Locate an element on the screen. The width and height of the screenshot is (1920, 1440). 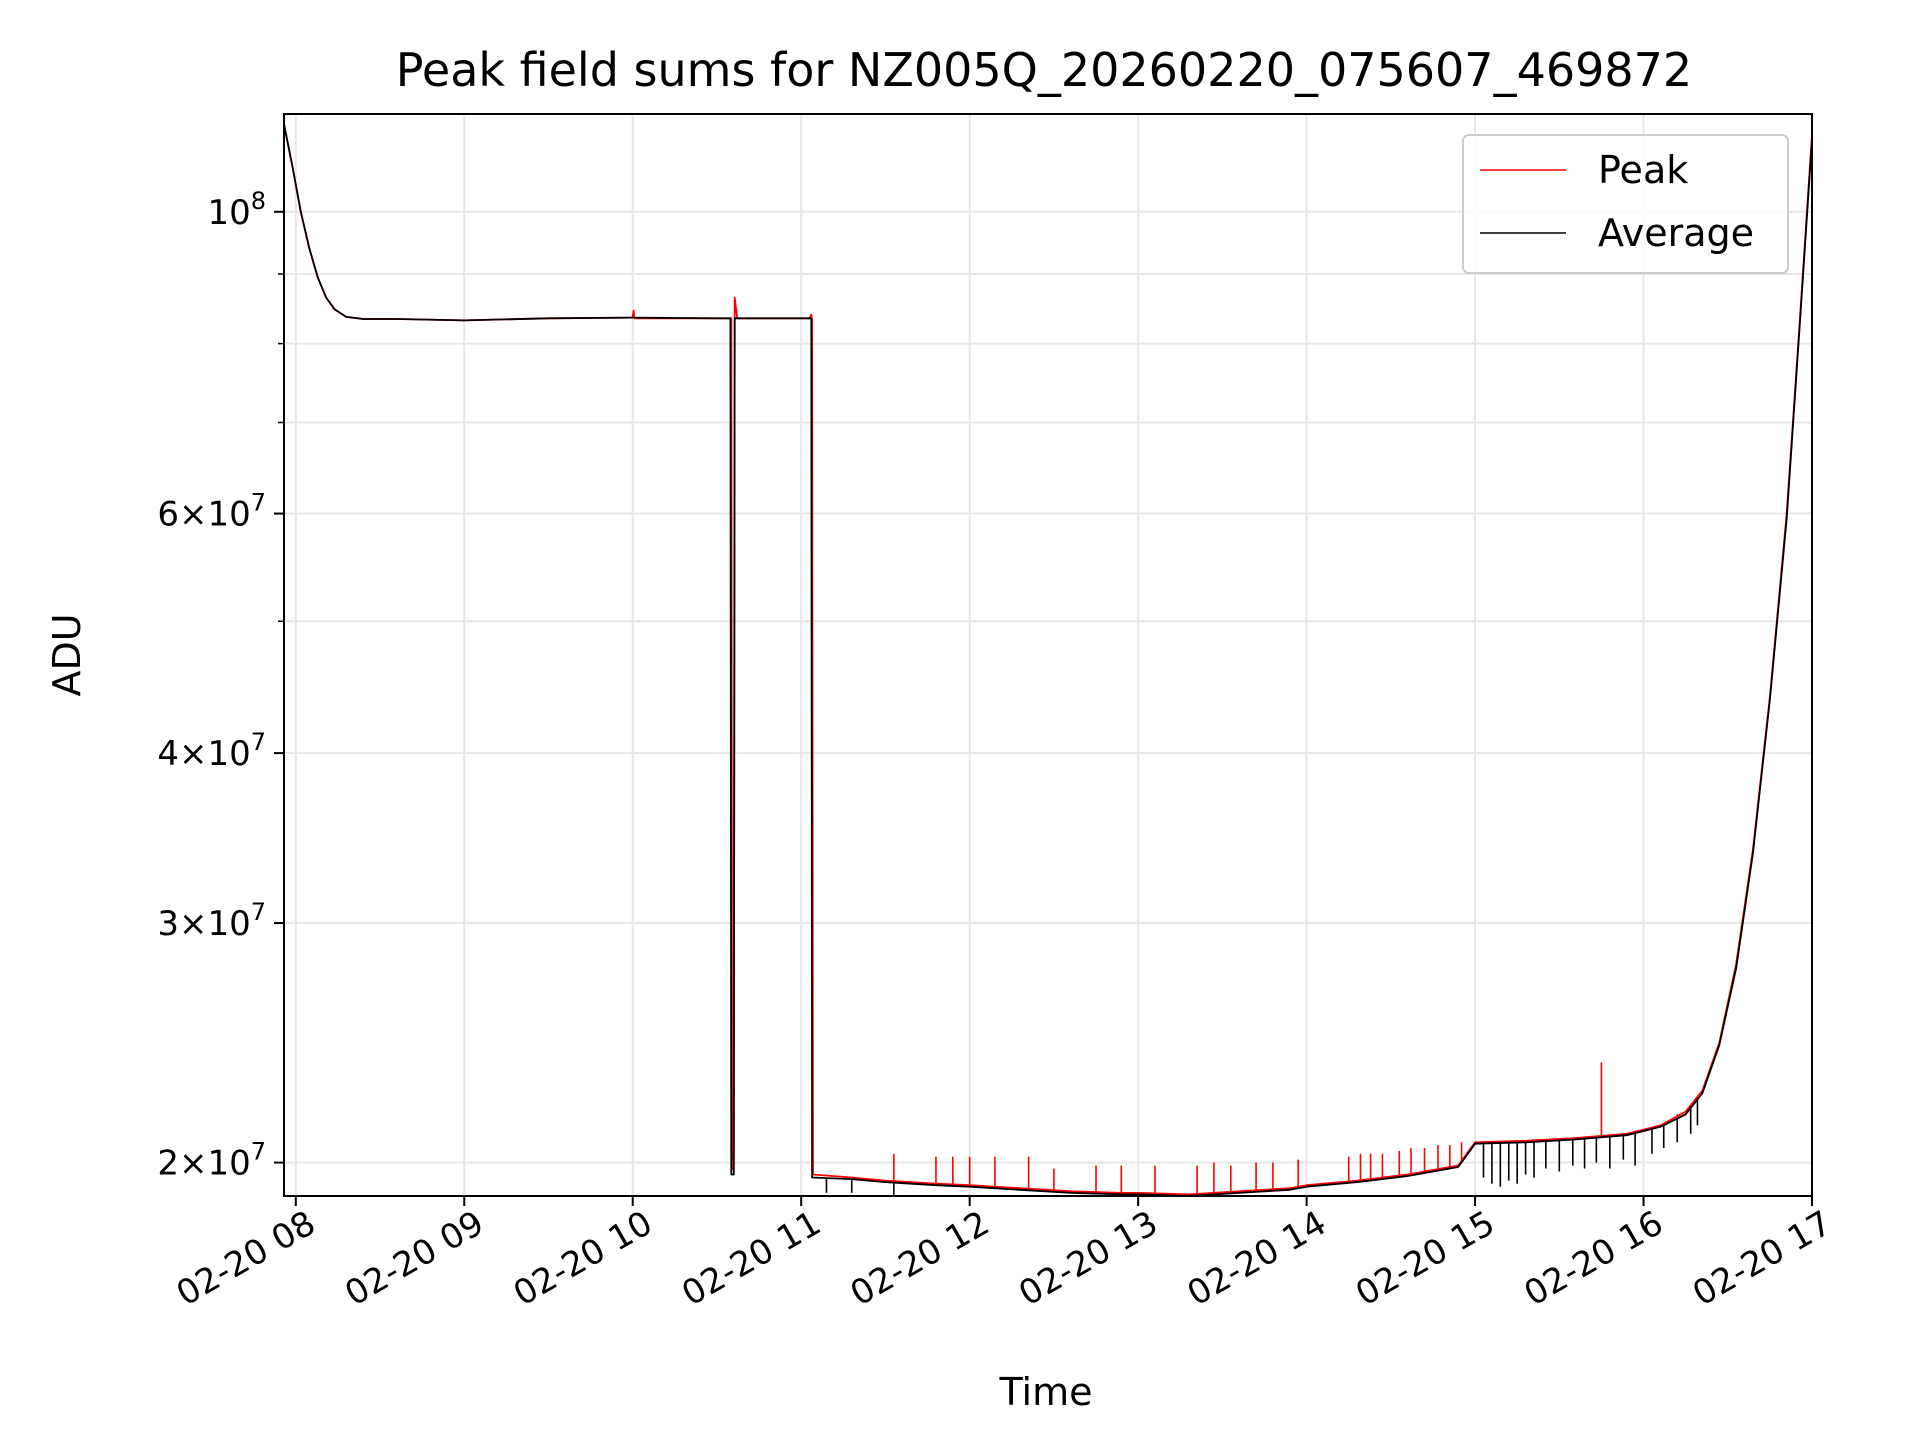
legend-peak-label: Peak is located at coordinates (1643, 170).